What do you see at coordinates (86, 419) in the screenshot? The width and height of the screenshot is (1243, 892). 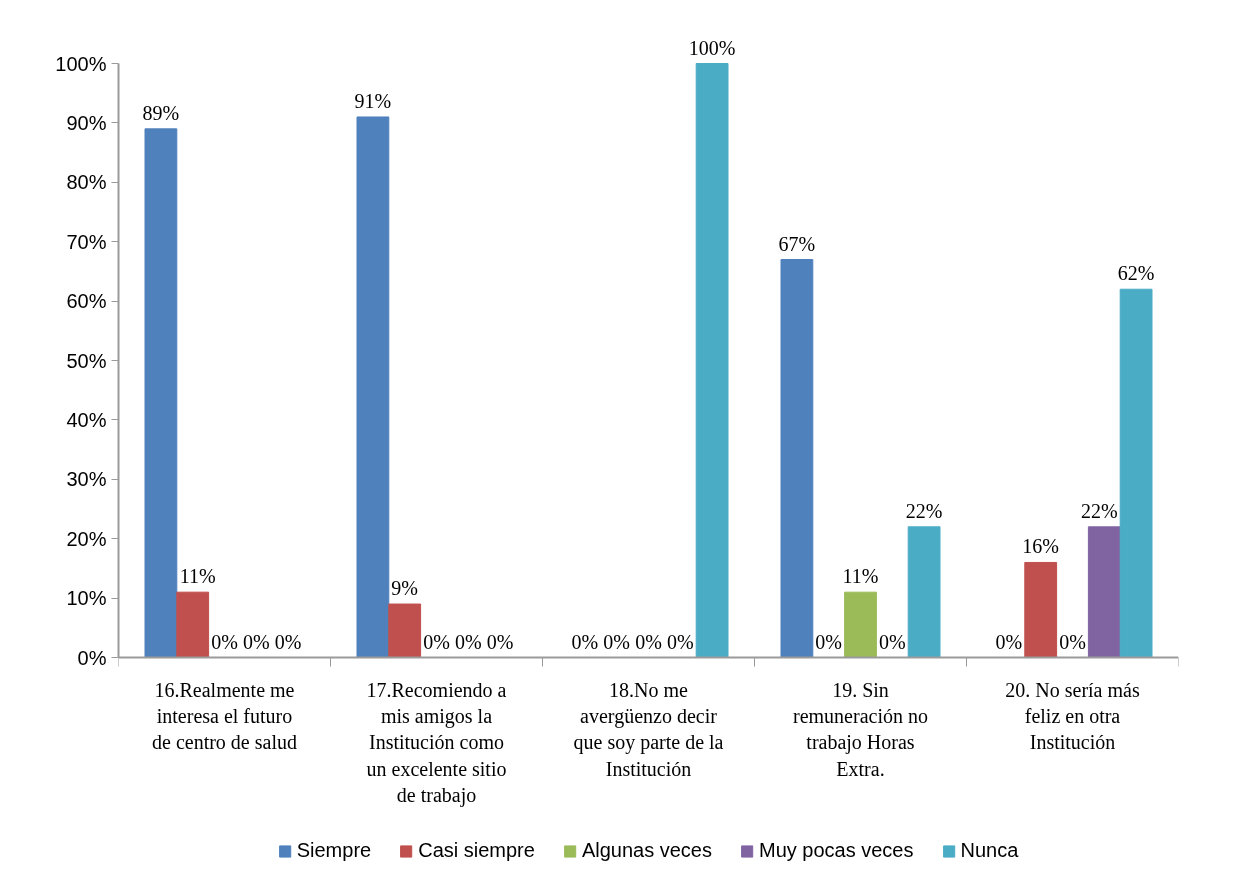 I see `y-tick-label: 40%` at bounding box center [86, 419].